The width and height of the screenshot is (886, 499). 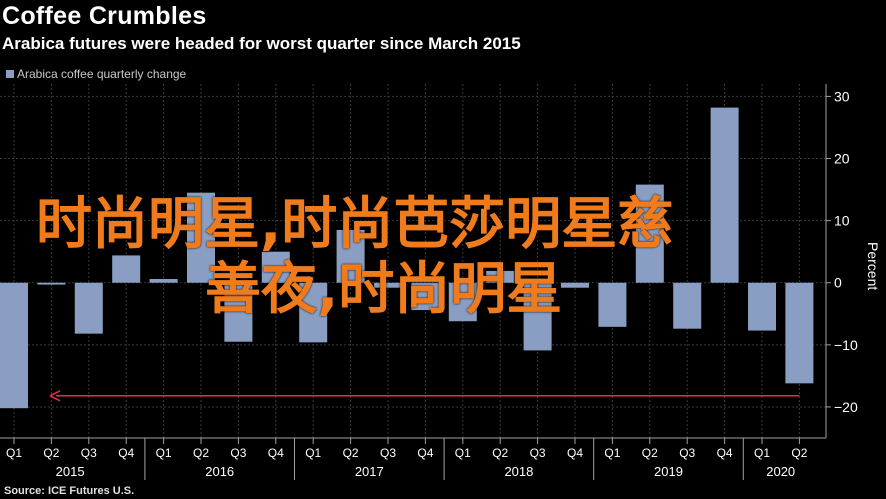 I want to click on legend: Arabica coffee quarterly change, so click(x=96, y=74).